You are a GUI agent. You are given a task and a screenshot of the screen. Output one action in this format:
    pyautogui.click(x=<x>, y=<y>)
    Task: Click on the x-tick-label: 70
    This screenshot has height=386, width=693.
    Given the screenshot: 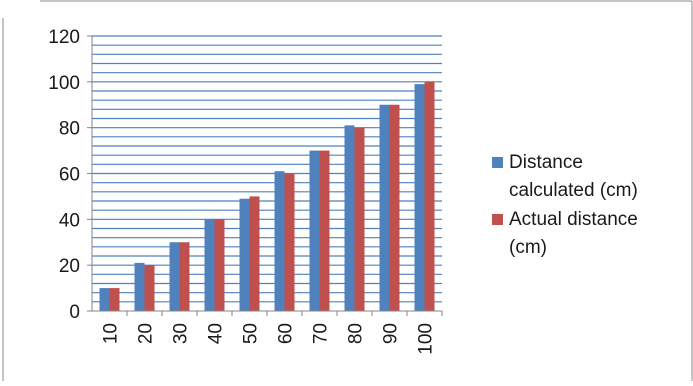 What is the action you would take?
    pyautogui.click(x=321, y=333)
    